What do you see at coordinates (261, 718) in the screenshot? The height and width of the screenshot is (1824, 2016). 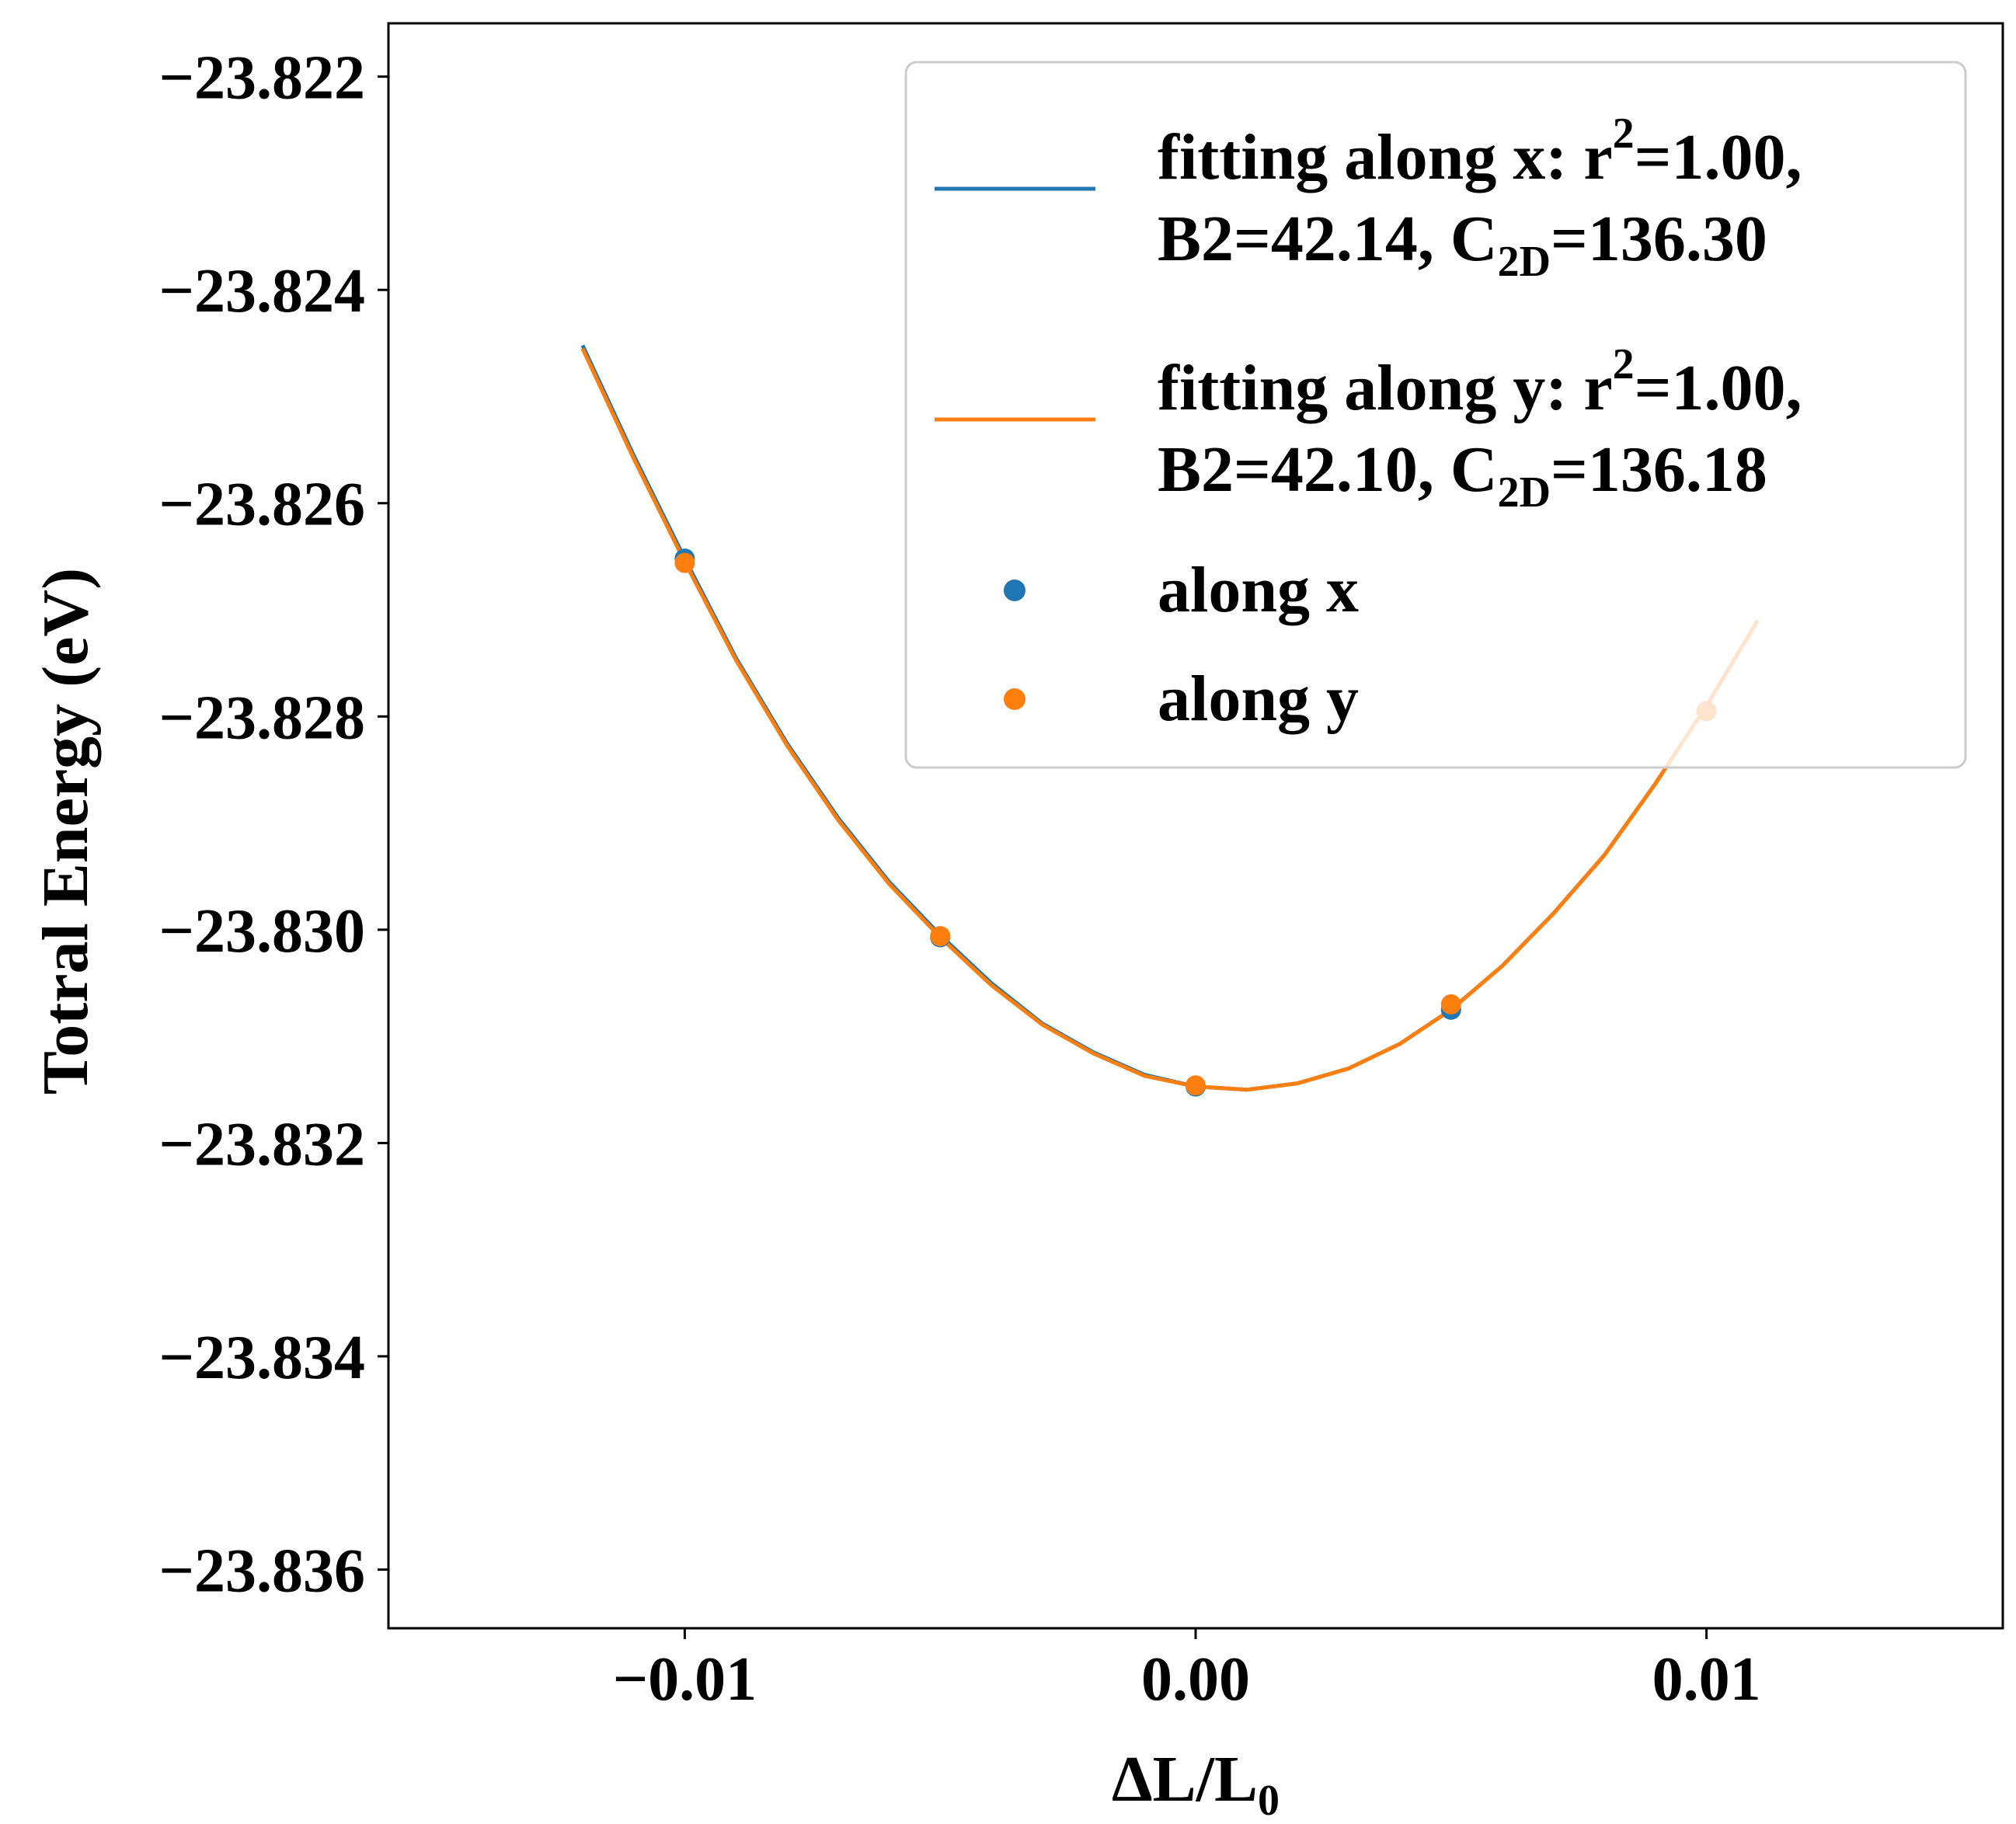 I see `y-tick-label: −23.828` at bounding box center [261, 718].